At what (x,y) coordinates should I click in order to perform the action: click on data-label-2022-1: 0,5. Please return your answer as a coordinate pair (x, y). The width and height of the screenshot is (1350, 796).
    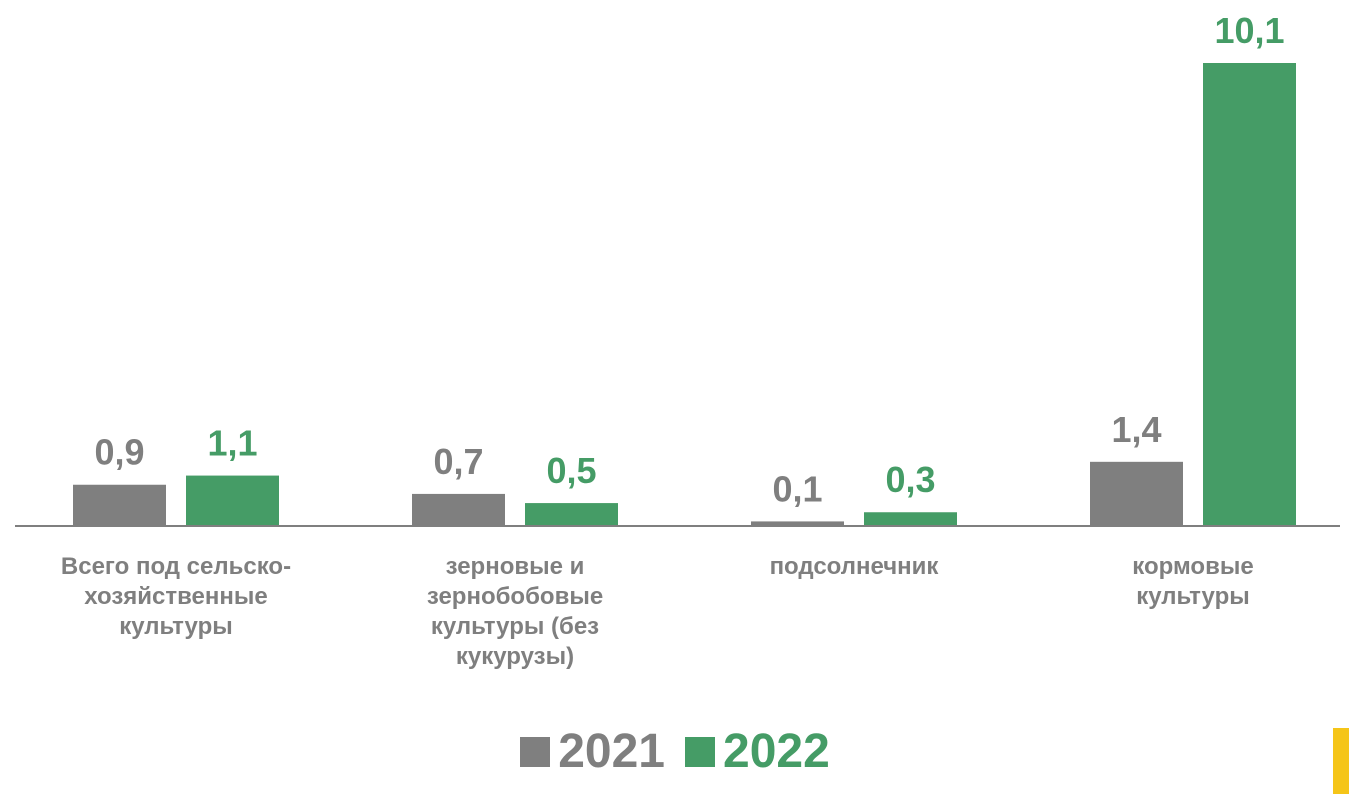
    Looking at the image, I should click on (571, 470).